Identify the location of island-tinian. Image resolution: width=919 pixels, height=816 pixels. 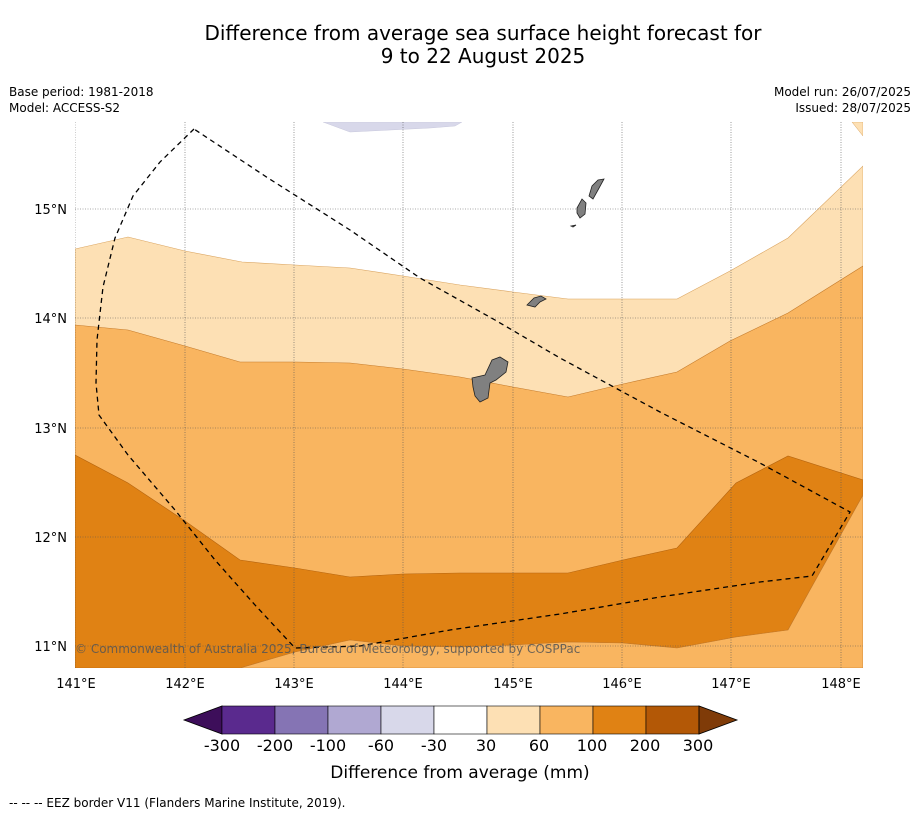
(581, 208).